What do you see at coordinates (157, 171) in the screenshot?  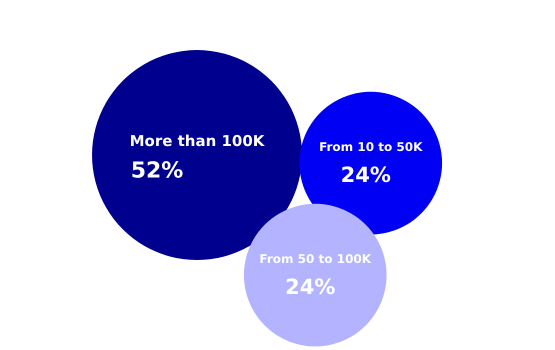 I see `data-label: 52%` at bounding box center [157, 171].